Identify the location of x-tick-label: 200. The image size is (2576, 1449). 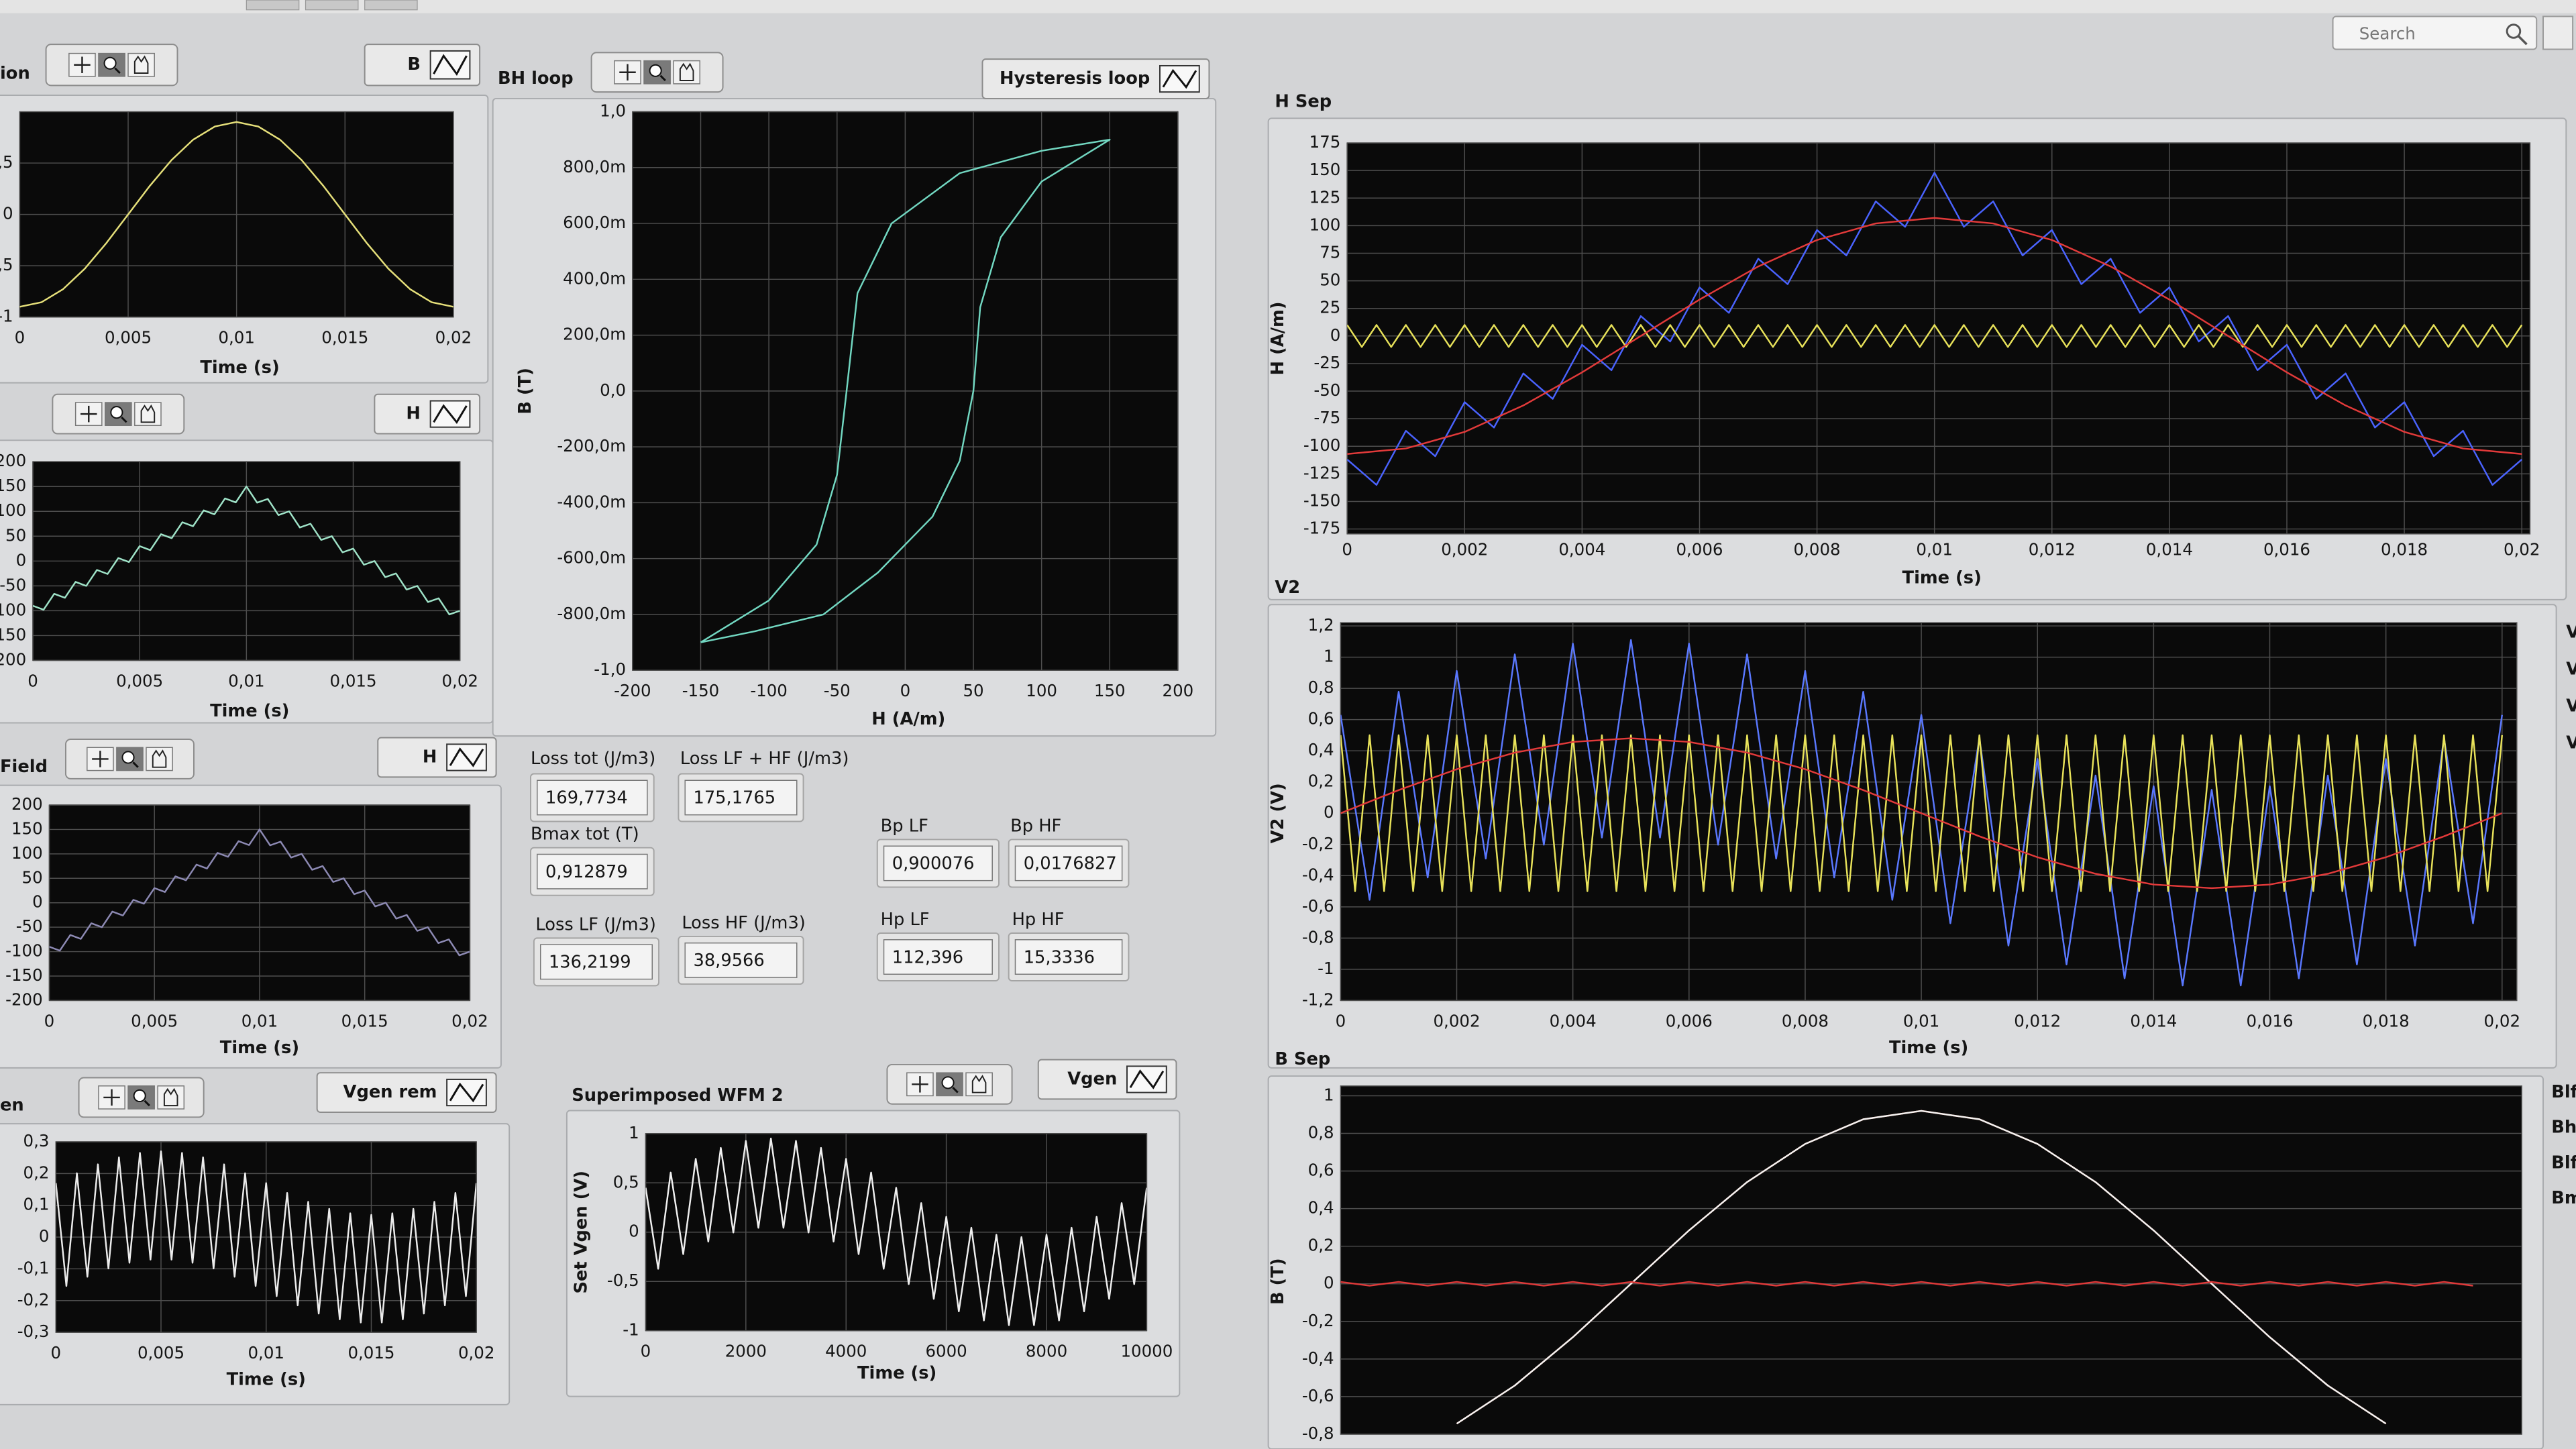
(1178, 690).